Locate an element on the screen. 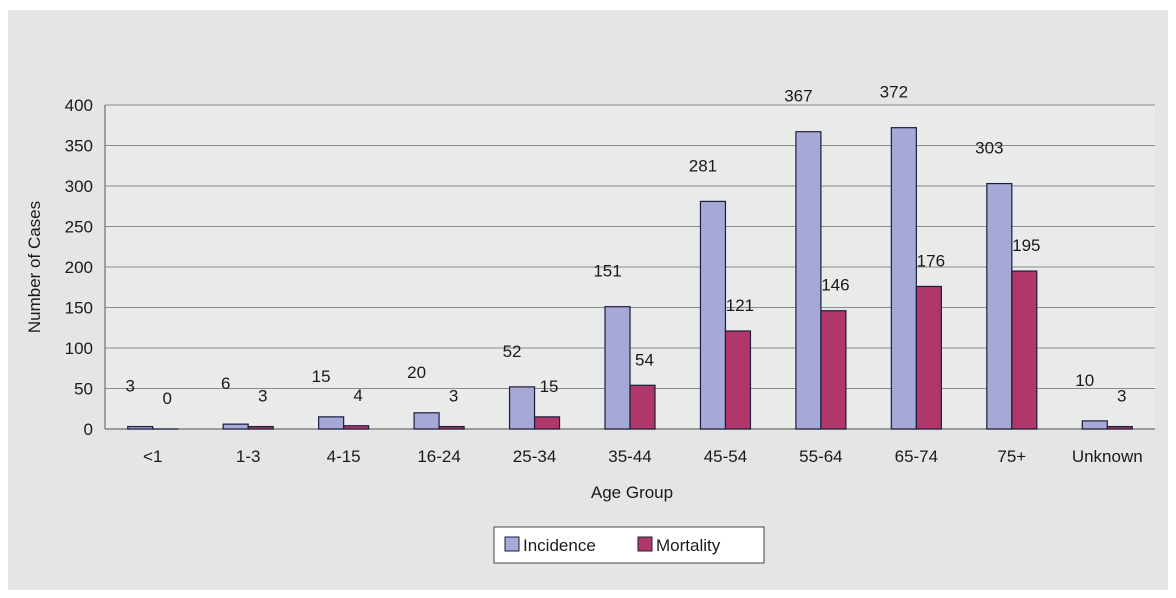 The width and height of the screenshot is (1176, 598). data-label-mortality: 15 is located at coordinates (549, 386).